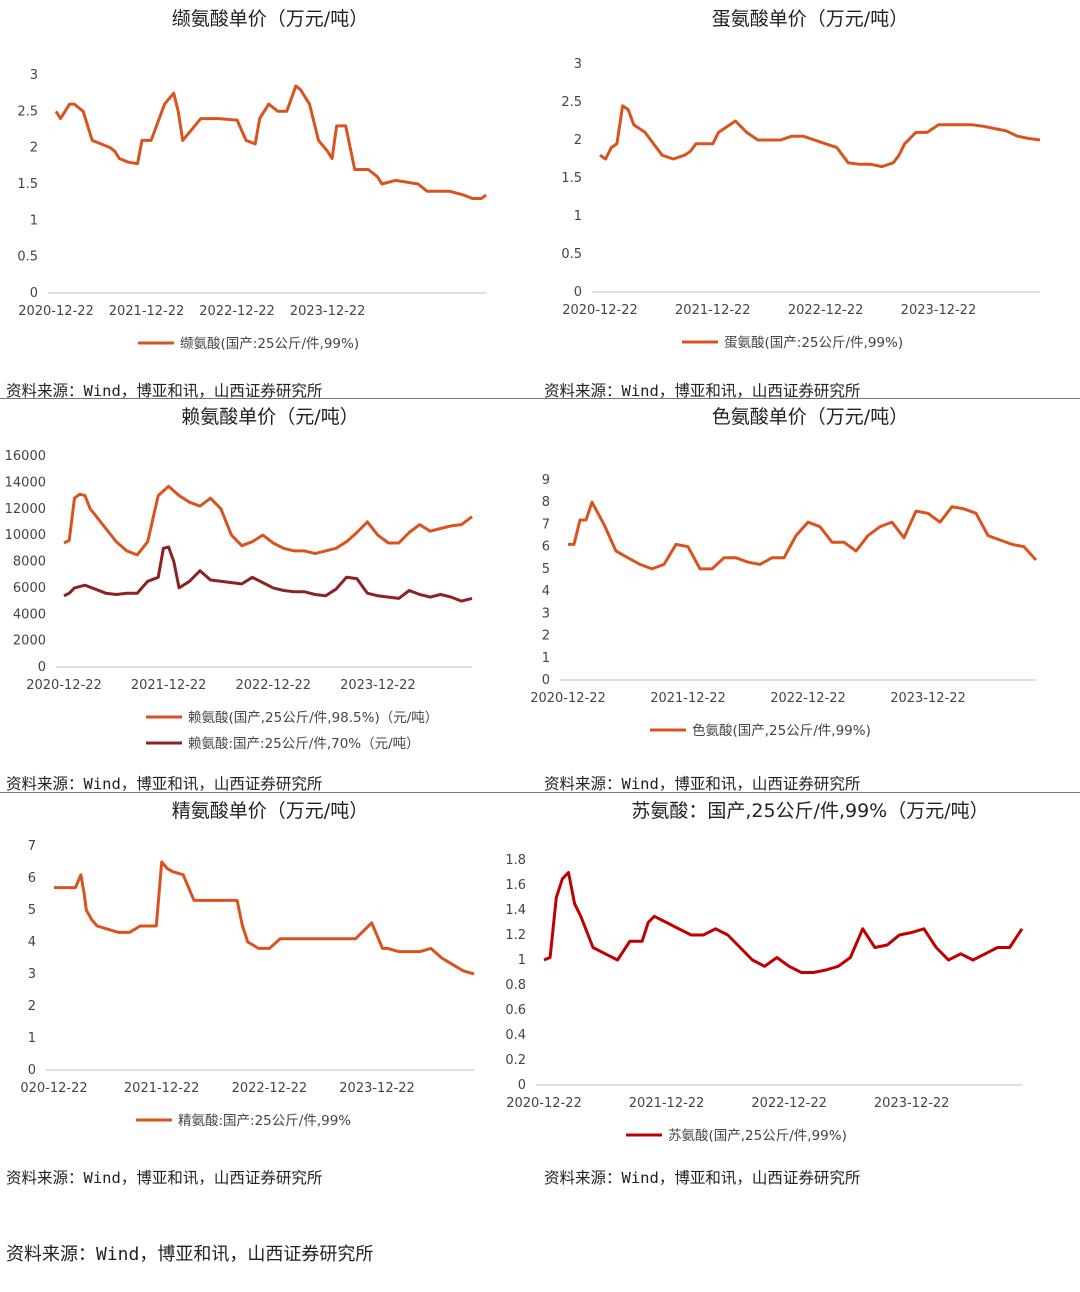 The height and width of the screenshot is (1292, 1080). Describe the element at coordinates (25, 509) in the screenshot. I see `y-tick-label: 12000` at that location.